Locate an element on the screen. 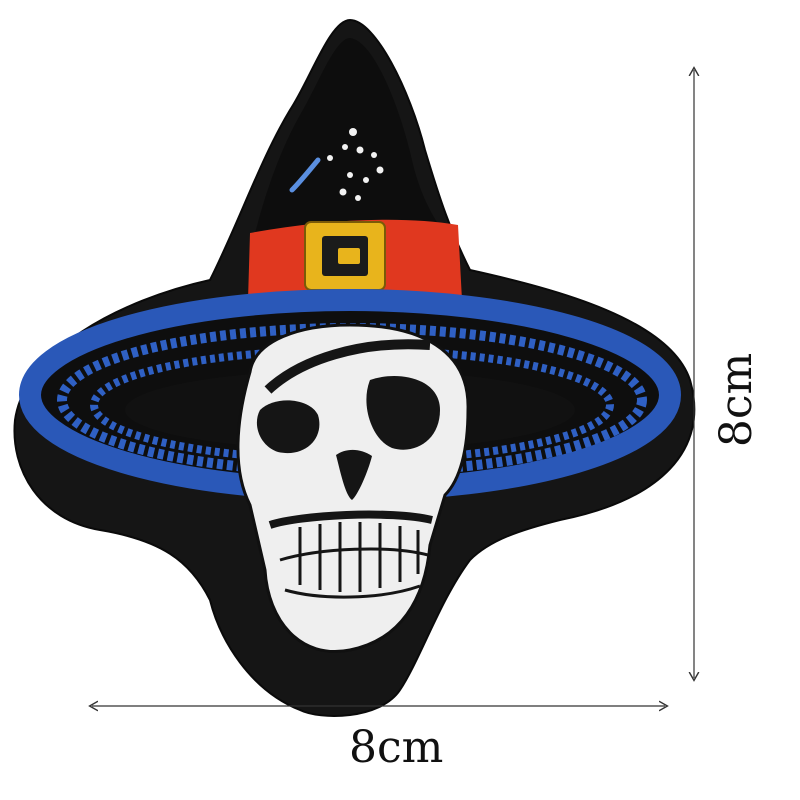 This screenshot has height=800, width=800. height-label: 8cm is located at coordinates (737, 400).